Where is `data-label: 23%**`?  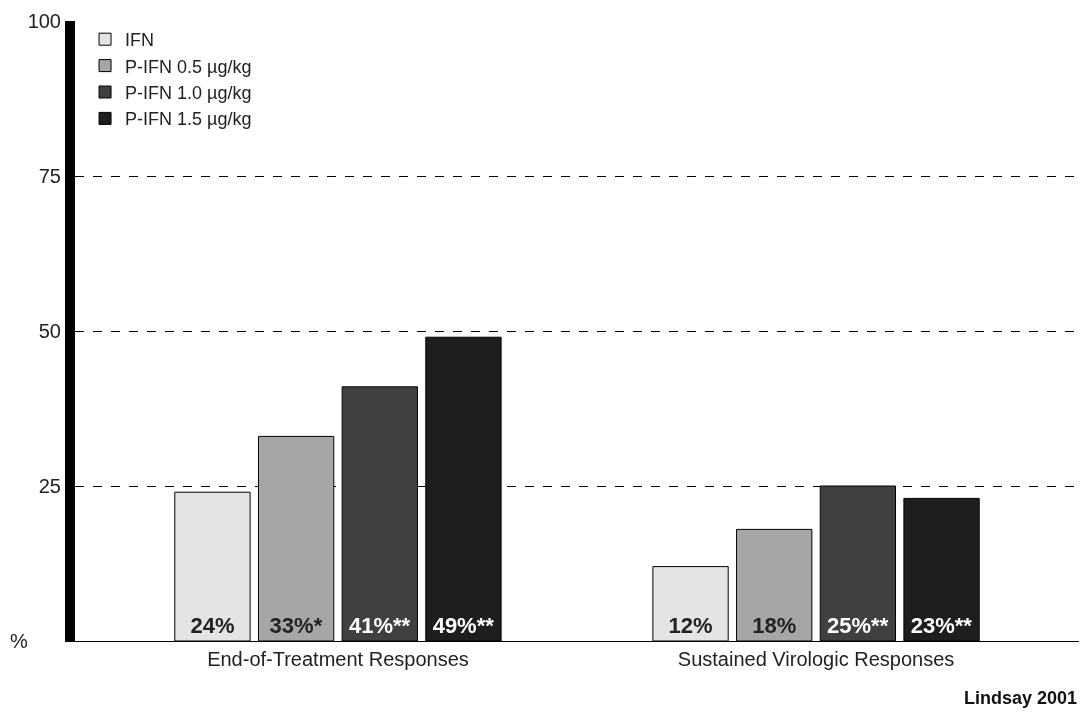
data-label: 23%** is located at coordinates (941, 625).